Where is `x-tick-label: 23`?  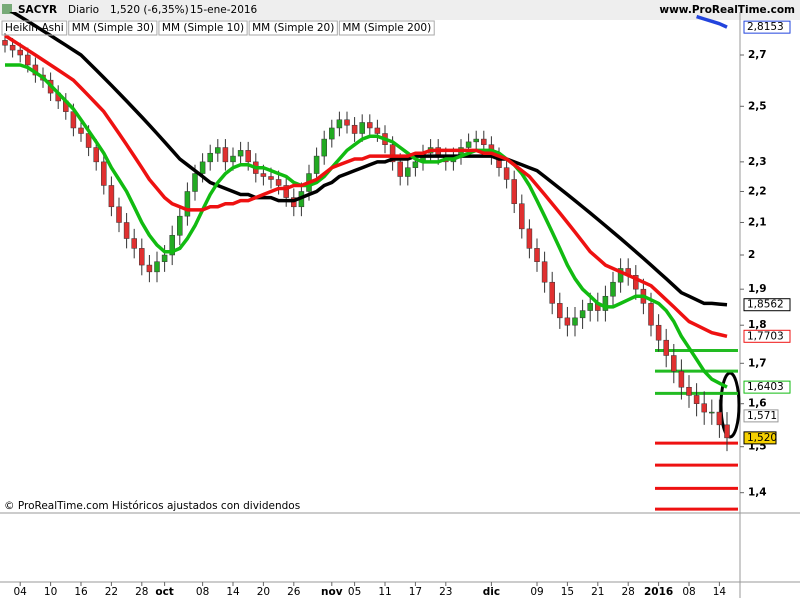
x-tick-label: 23 is located at coordinates (445, 592).